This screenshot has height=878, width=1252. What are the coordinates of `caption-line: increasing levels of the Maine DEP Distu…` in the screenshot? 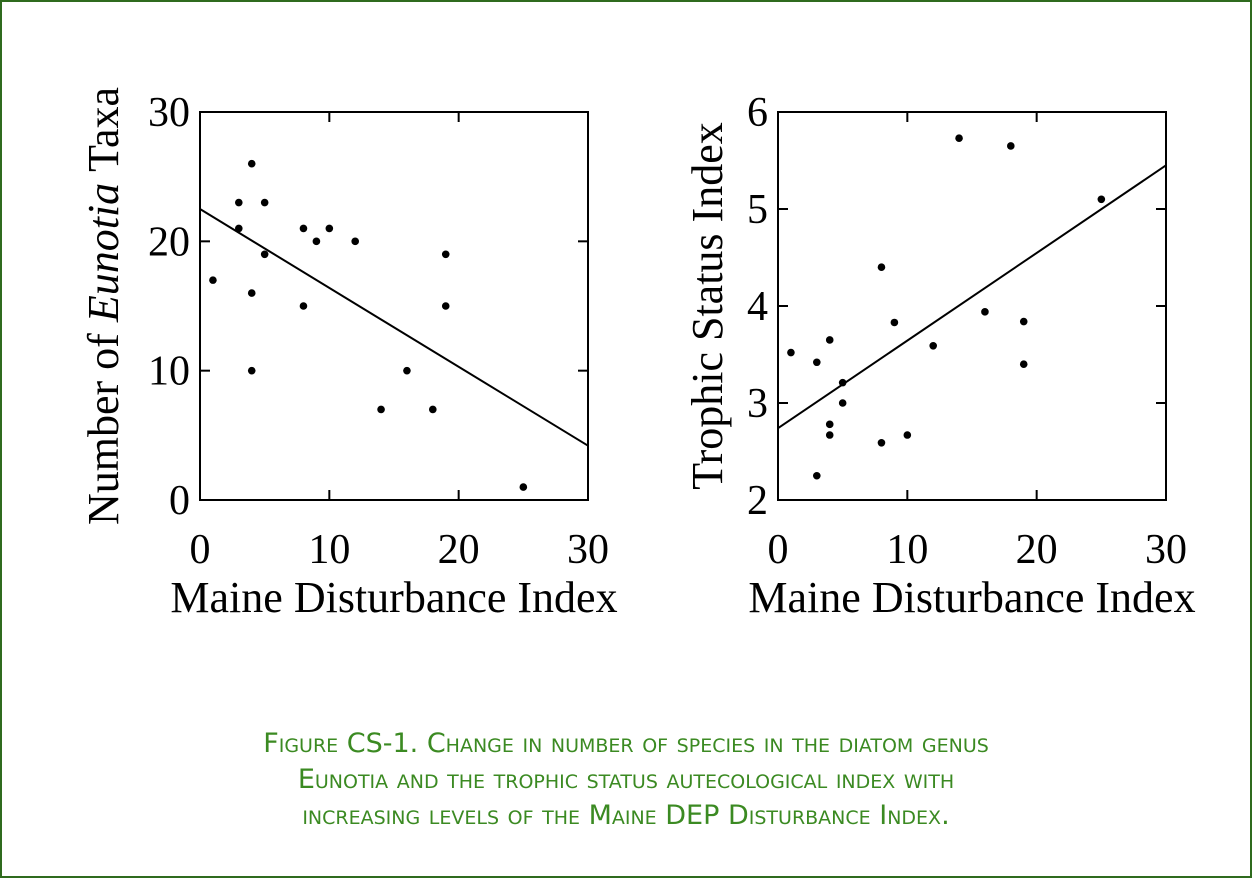 It's located at (625, 815).